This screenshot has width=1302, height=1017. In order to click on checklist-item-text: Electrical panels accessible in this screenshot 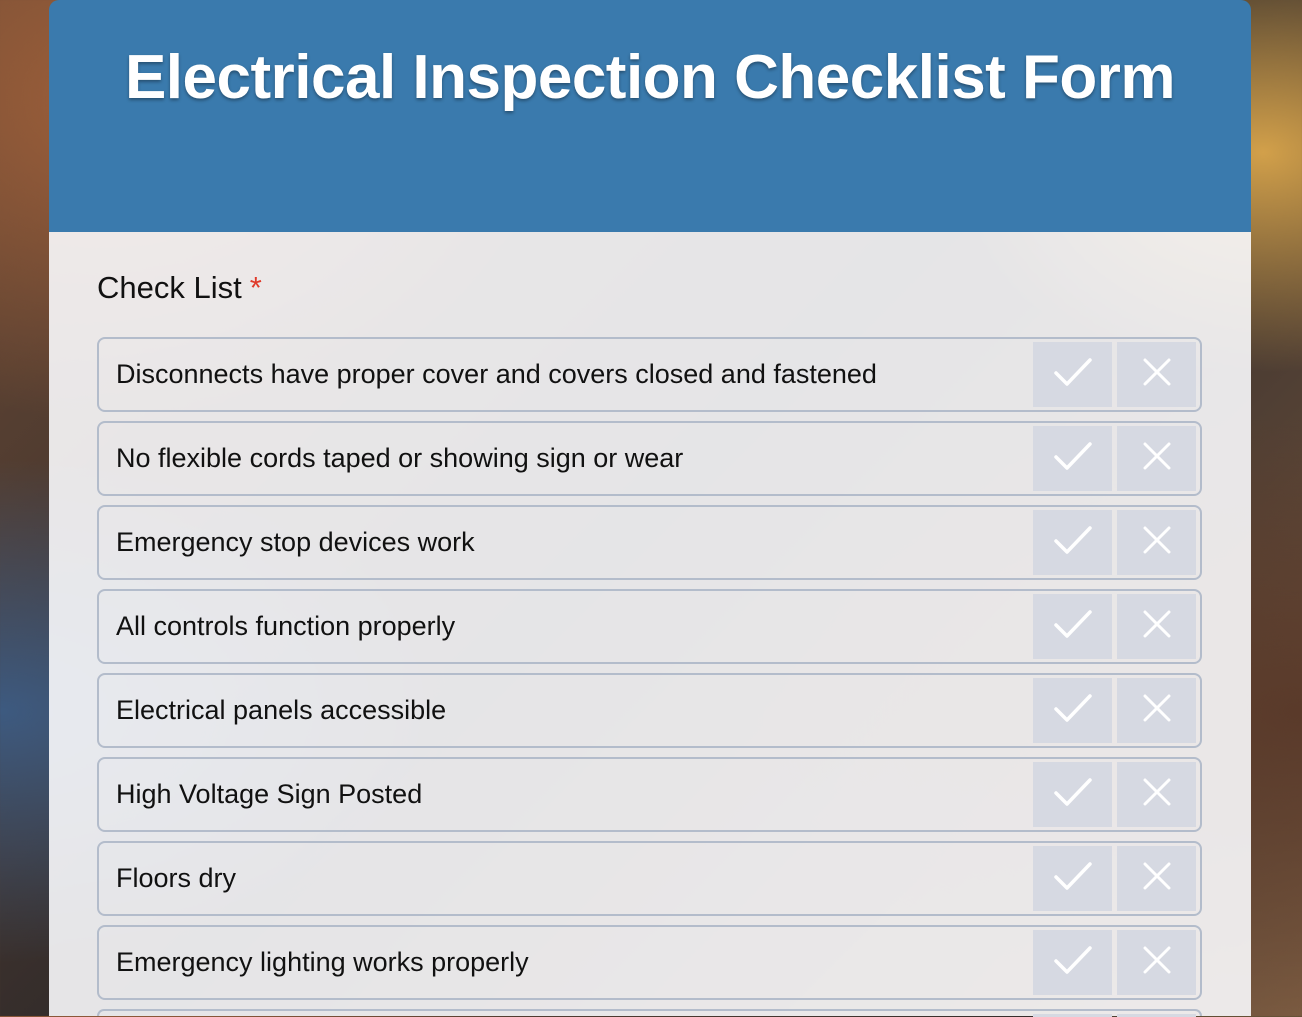, I will do `click(281, 710)`.